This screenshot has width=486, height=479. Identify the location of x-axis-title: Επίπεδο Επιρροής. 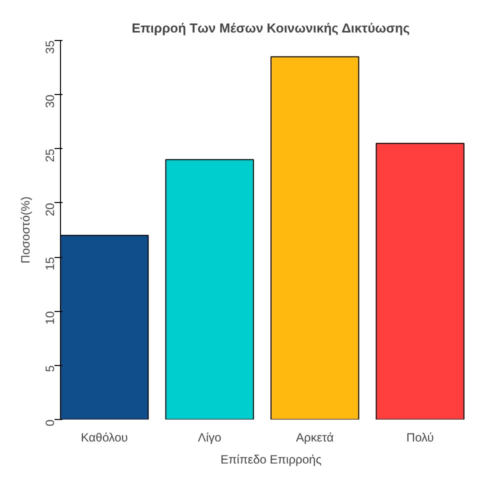
(271, 459).